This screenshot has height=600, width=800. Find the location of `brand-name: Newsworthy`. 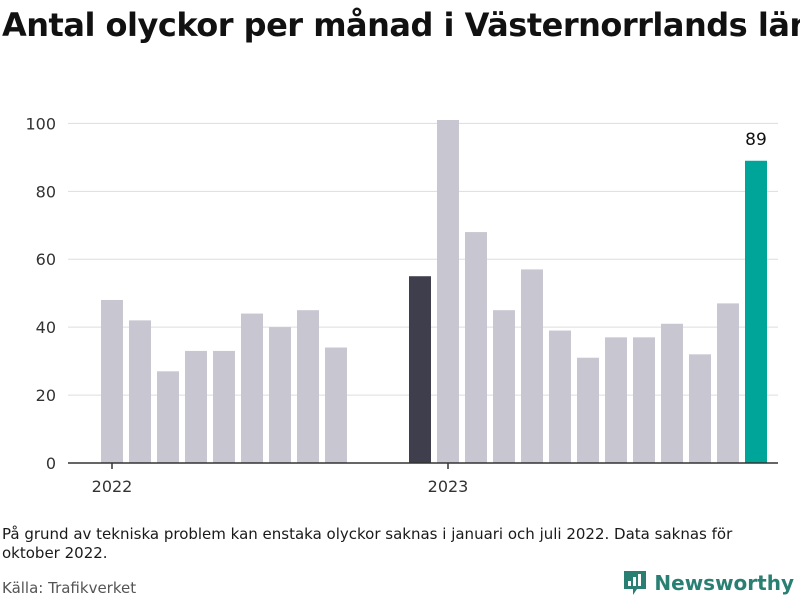

brand-name: Newsworthy is located at coordinates (724, 583).